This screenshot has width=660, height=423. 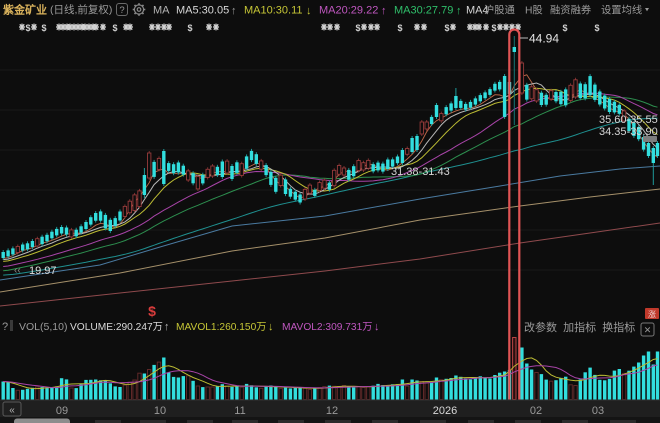 What do you see at coordinates (628, 120) in the screenshot?
I see `svg-text: 35.60-35.55` at bounding box center [628, 120].